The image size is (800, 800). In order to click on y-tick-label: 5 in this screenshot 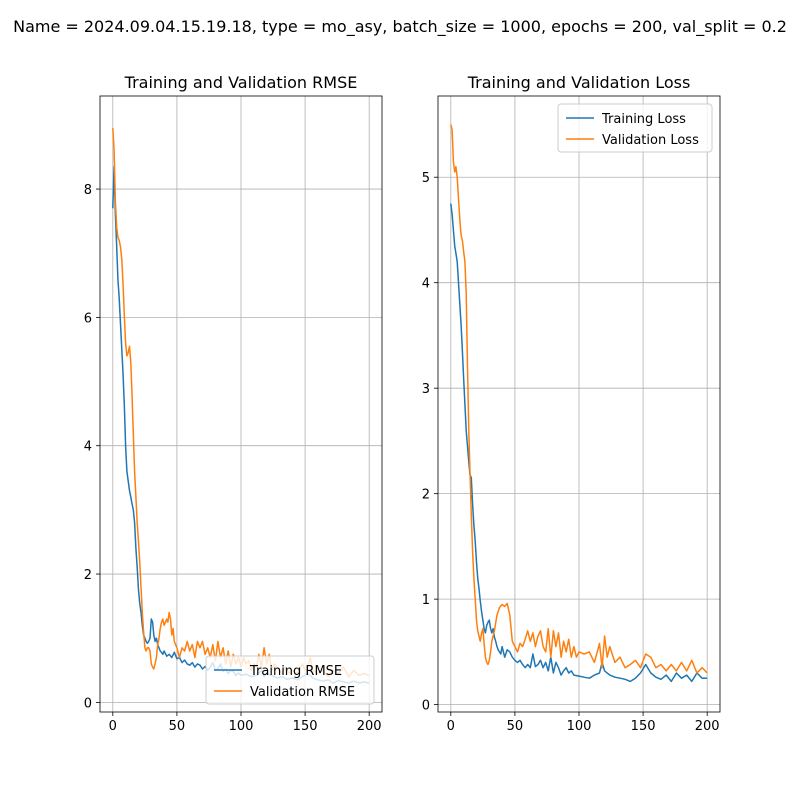, I will do `click(426, 178)`.